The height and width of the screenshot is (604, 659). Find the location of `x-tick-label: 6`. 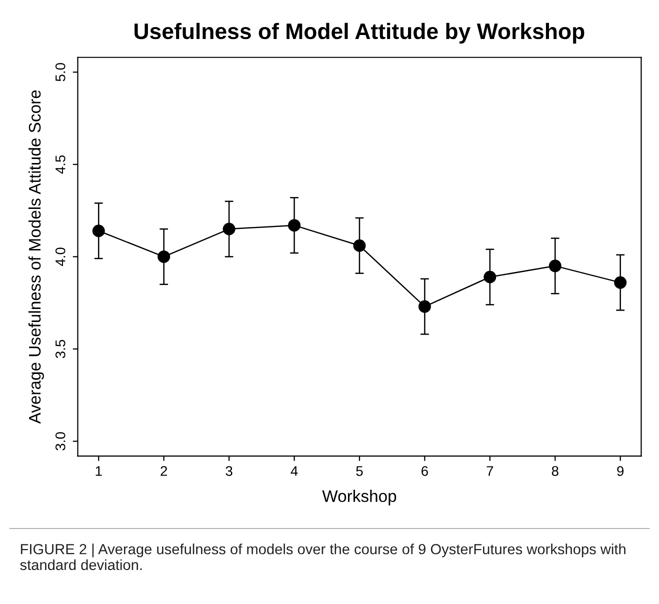

x-tick-label: 6 is located at coordinates (425, 471).